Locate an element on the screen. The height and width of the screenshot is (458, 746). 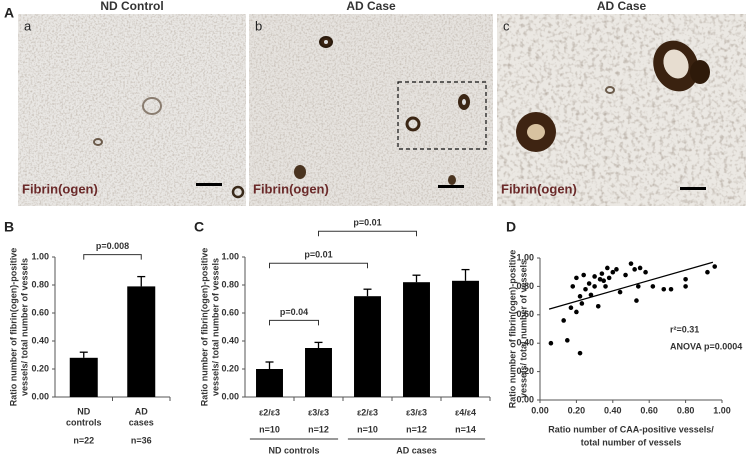
n-label: n=14 is located at coordinates (465, 429).